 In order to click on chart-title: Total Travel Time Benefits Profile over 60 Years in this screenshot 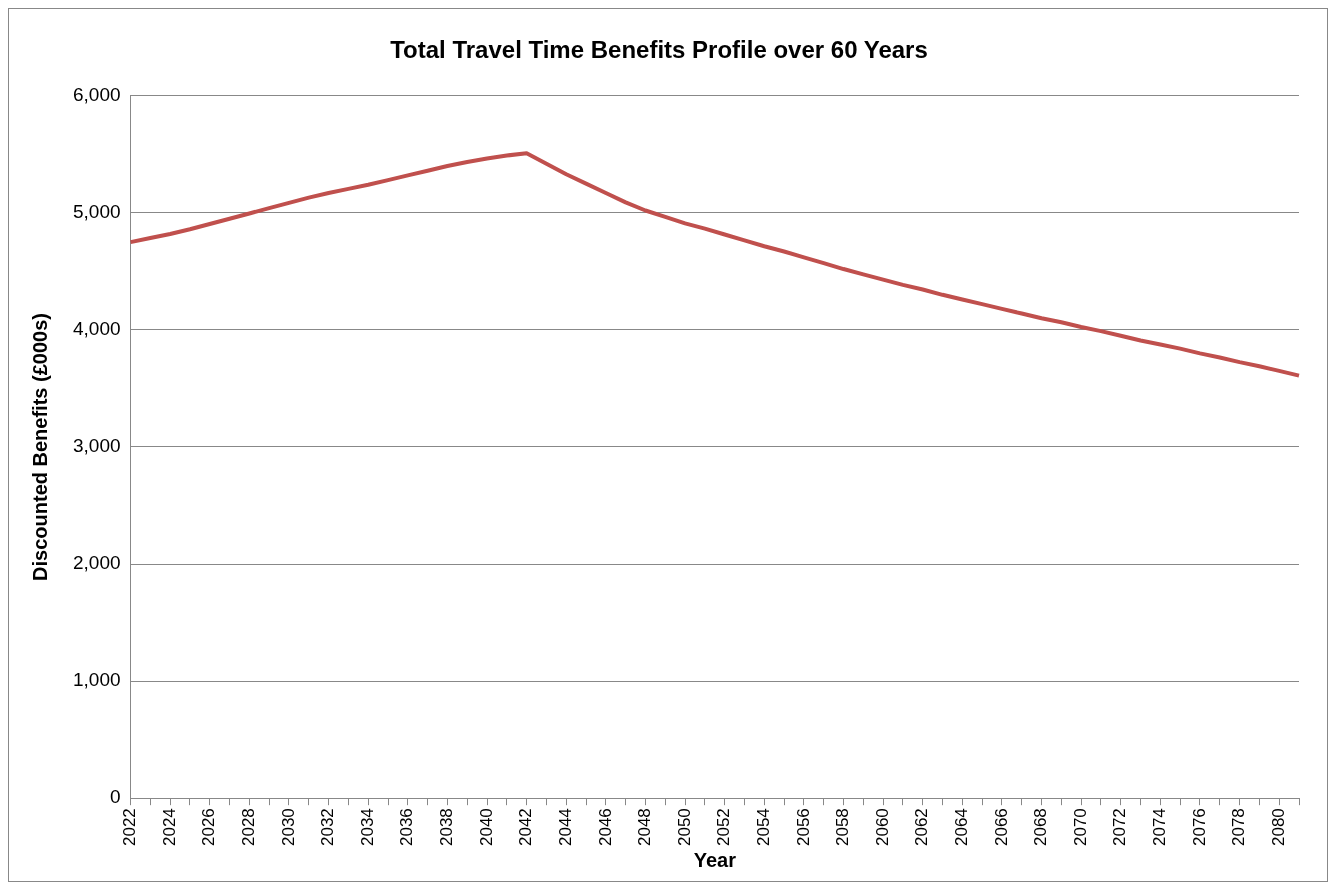, I will do `click(659, 50)`.